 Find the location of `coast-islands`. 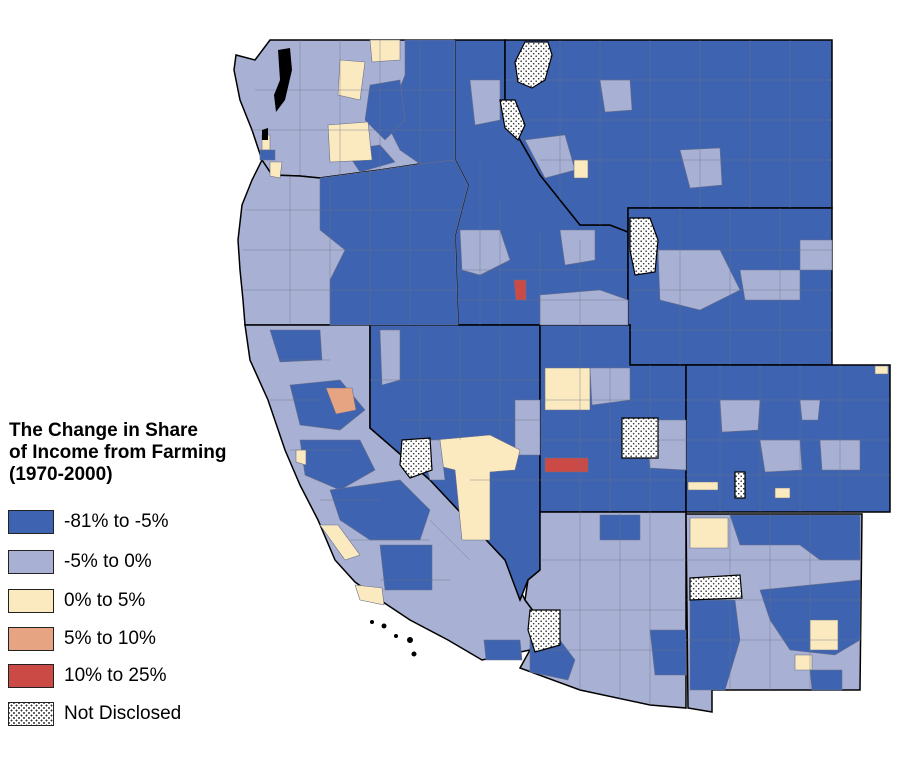

coast-islands is located at coordinates (339, 352).